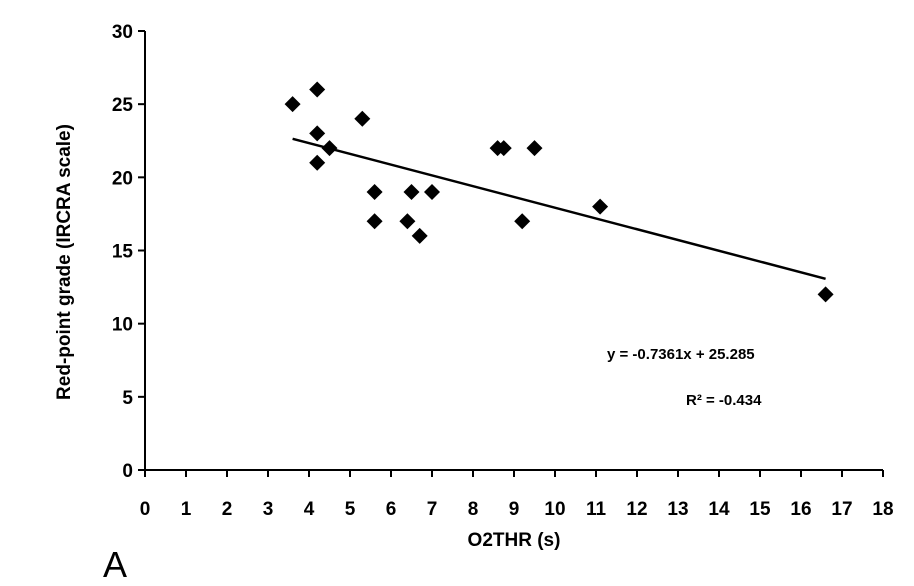 The image size is (914, 586). What do you see at coordinates (64, 262) in the screenshot?
I see `y-axis-label: Red-point grade (IRCRA scale)` at bounding box center [64, 262].